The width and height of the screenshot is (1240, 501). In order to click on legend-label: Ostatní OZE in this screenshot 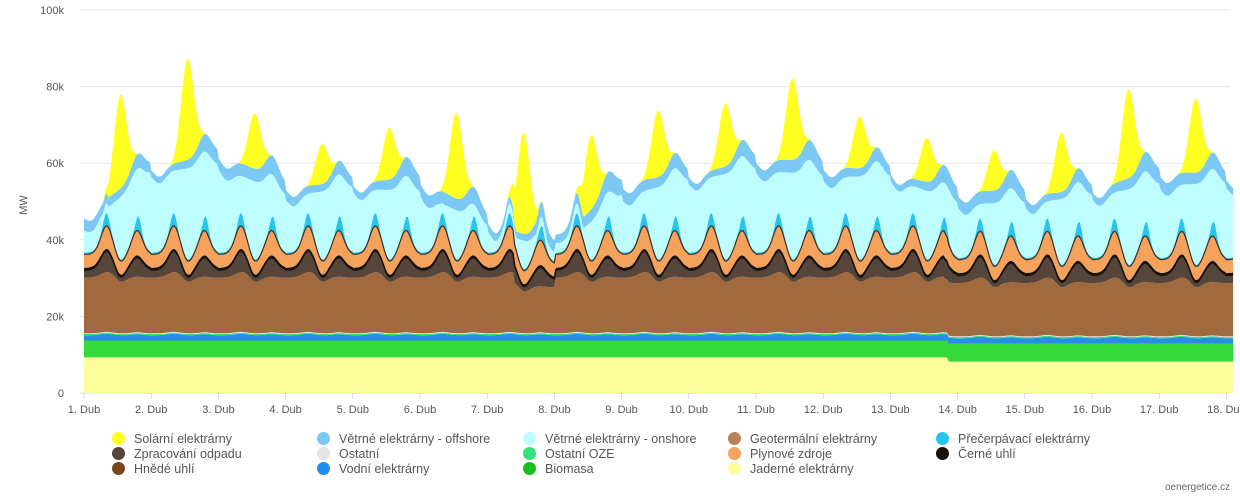, I will do `click(580, 453)`.